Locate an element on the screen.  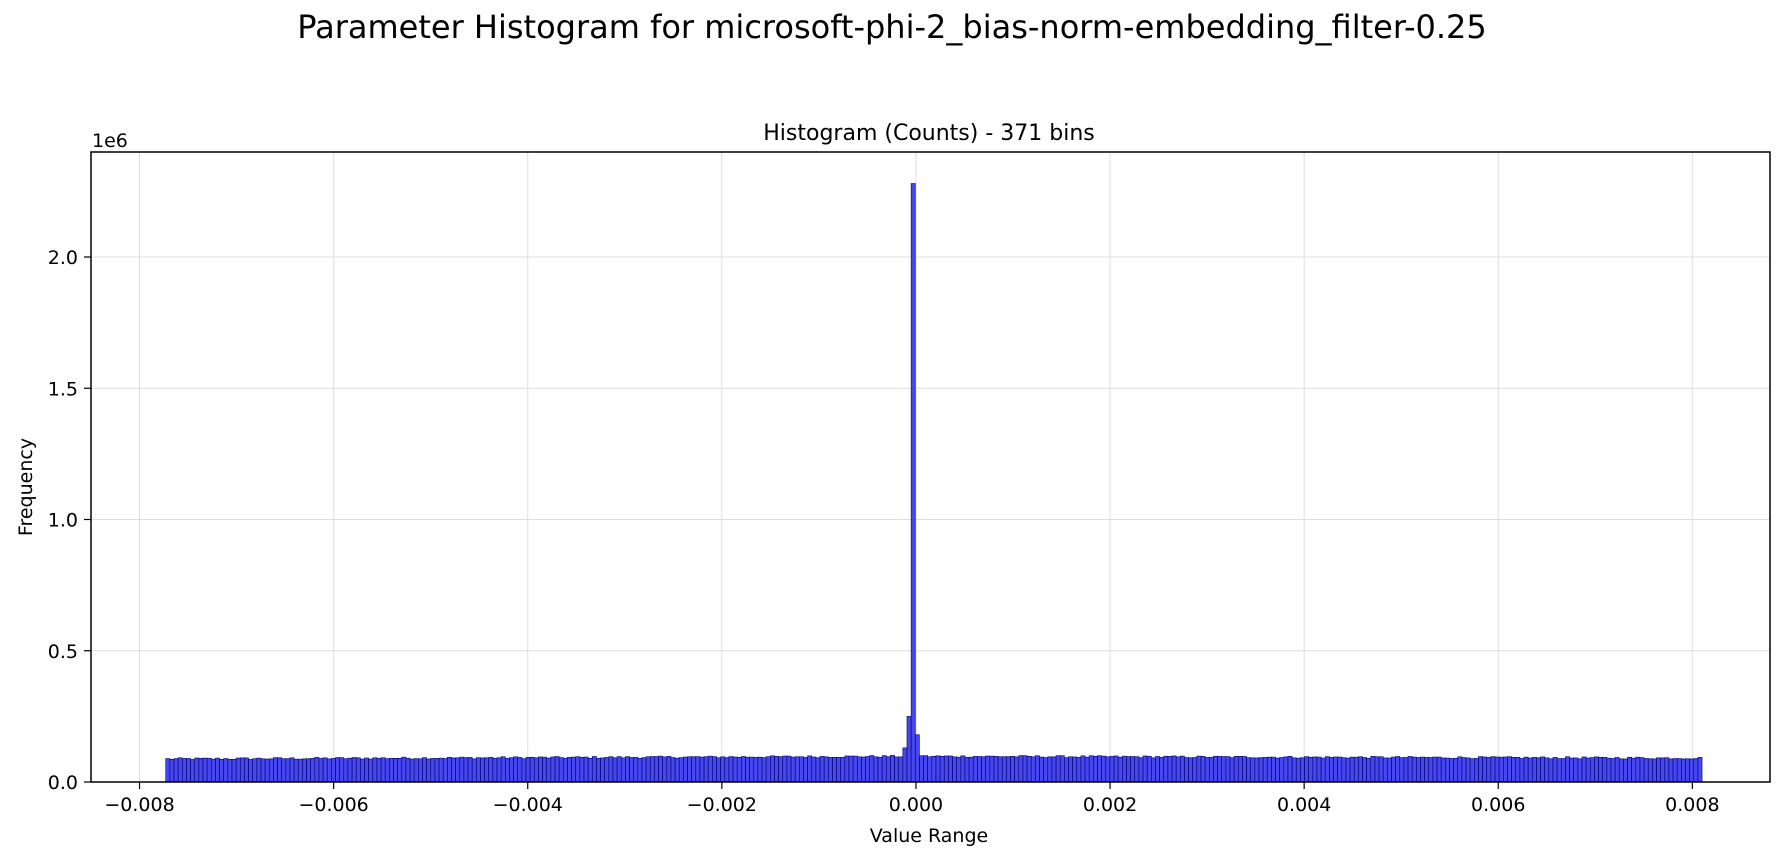
y-tick-label: 1.0 is located at coordinates (63, 521).